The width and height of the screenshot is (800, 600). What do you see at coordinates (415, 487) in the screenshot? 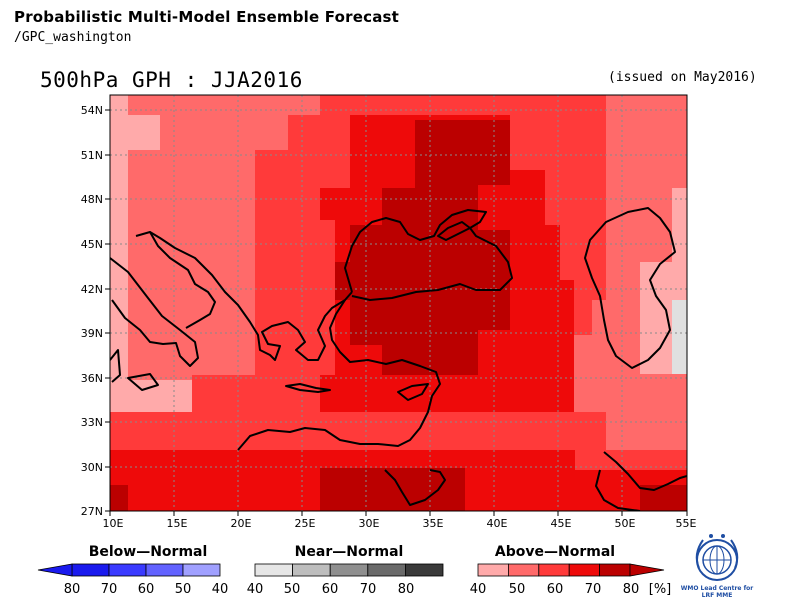
I see `red-sea` at bounding box center [415, 487].